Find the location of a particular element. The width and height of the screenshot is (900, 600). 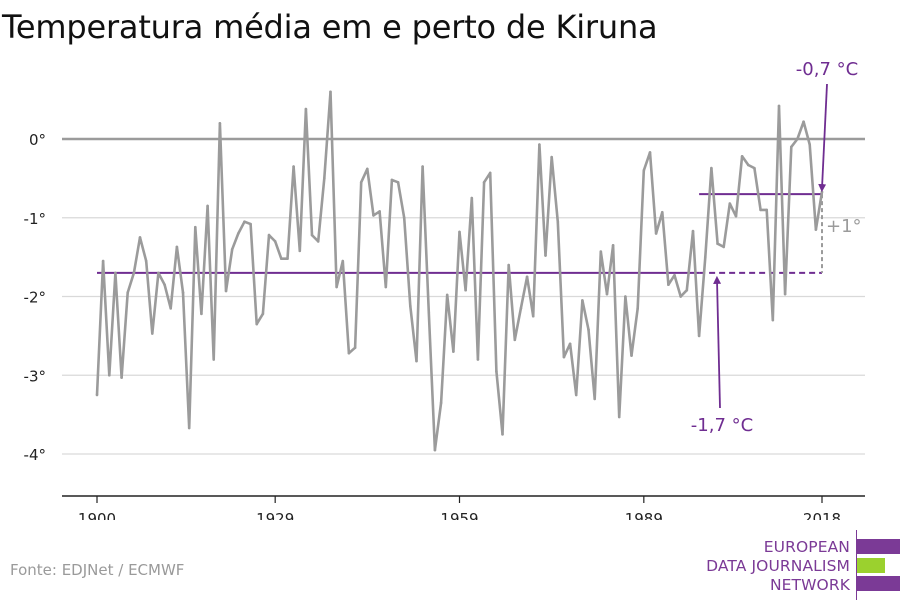

x-tick-label: 1929 is located at coordinates (275, 515).